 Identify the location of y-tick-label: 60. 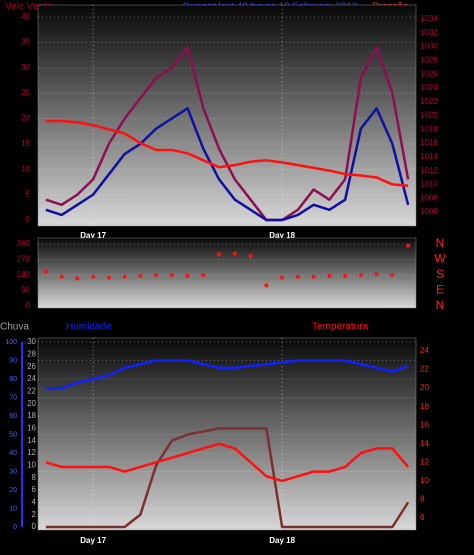
(13, 416).